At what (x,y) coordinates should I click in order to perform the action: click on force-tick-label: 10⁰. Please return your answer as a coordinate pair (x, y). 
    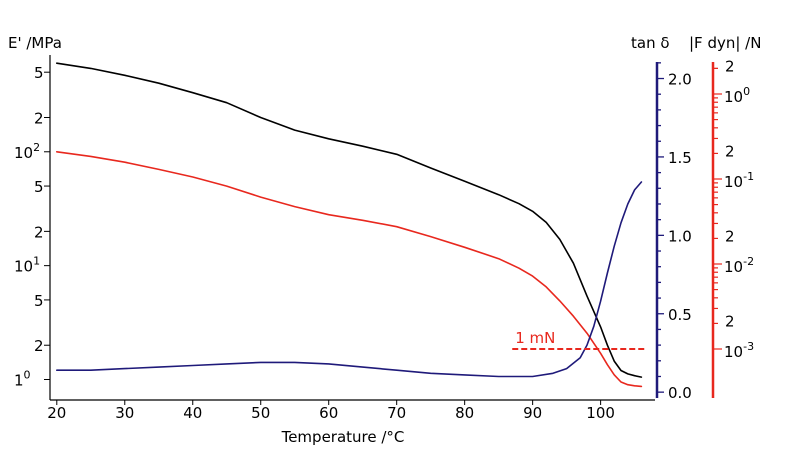
    Looking at the image, I should click on (737, 95).